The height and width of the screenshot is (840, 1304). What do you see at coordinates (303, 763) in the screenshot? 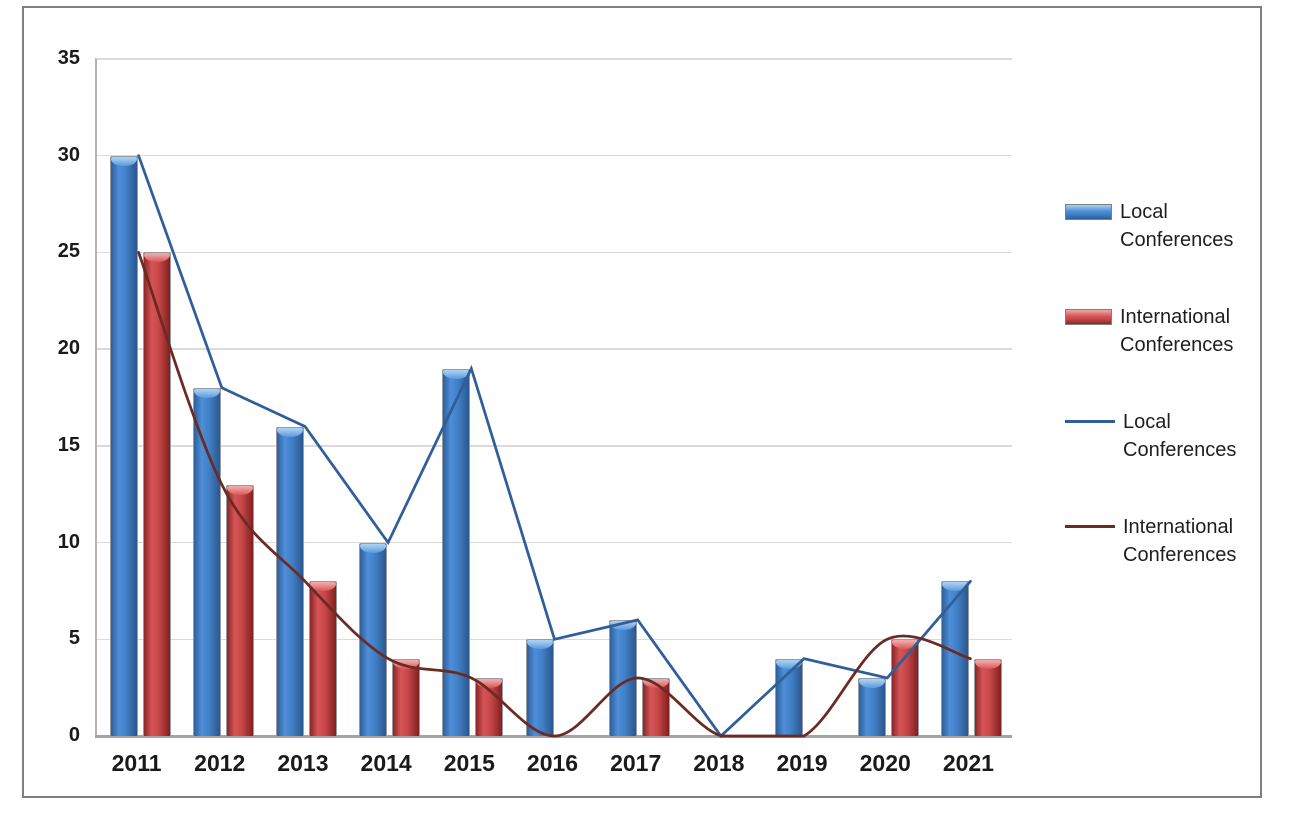
I see `x-tick-label-2013: 2013` at bounding box center [303, 763].